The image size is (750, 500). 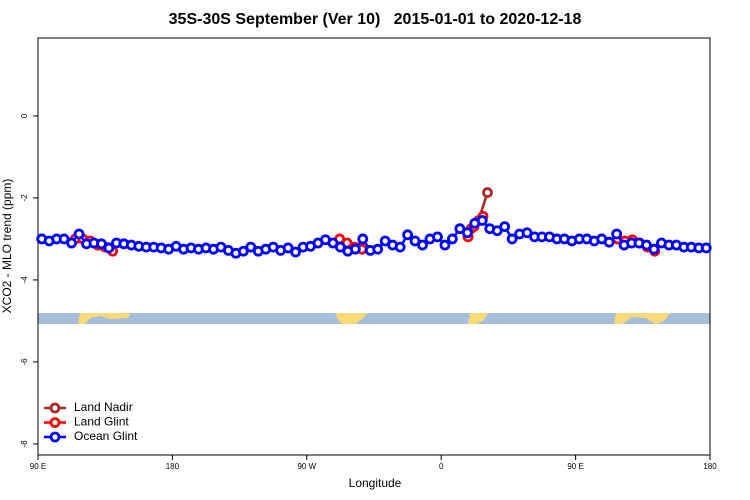 What do you see at coordinates (24, 444) in the screenshot?
I see `y-tick-label: -8` at bounding box center [24, 444].